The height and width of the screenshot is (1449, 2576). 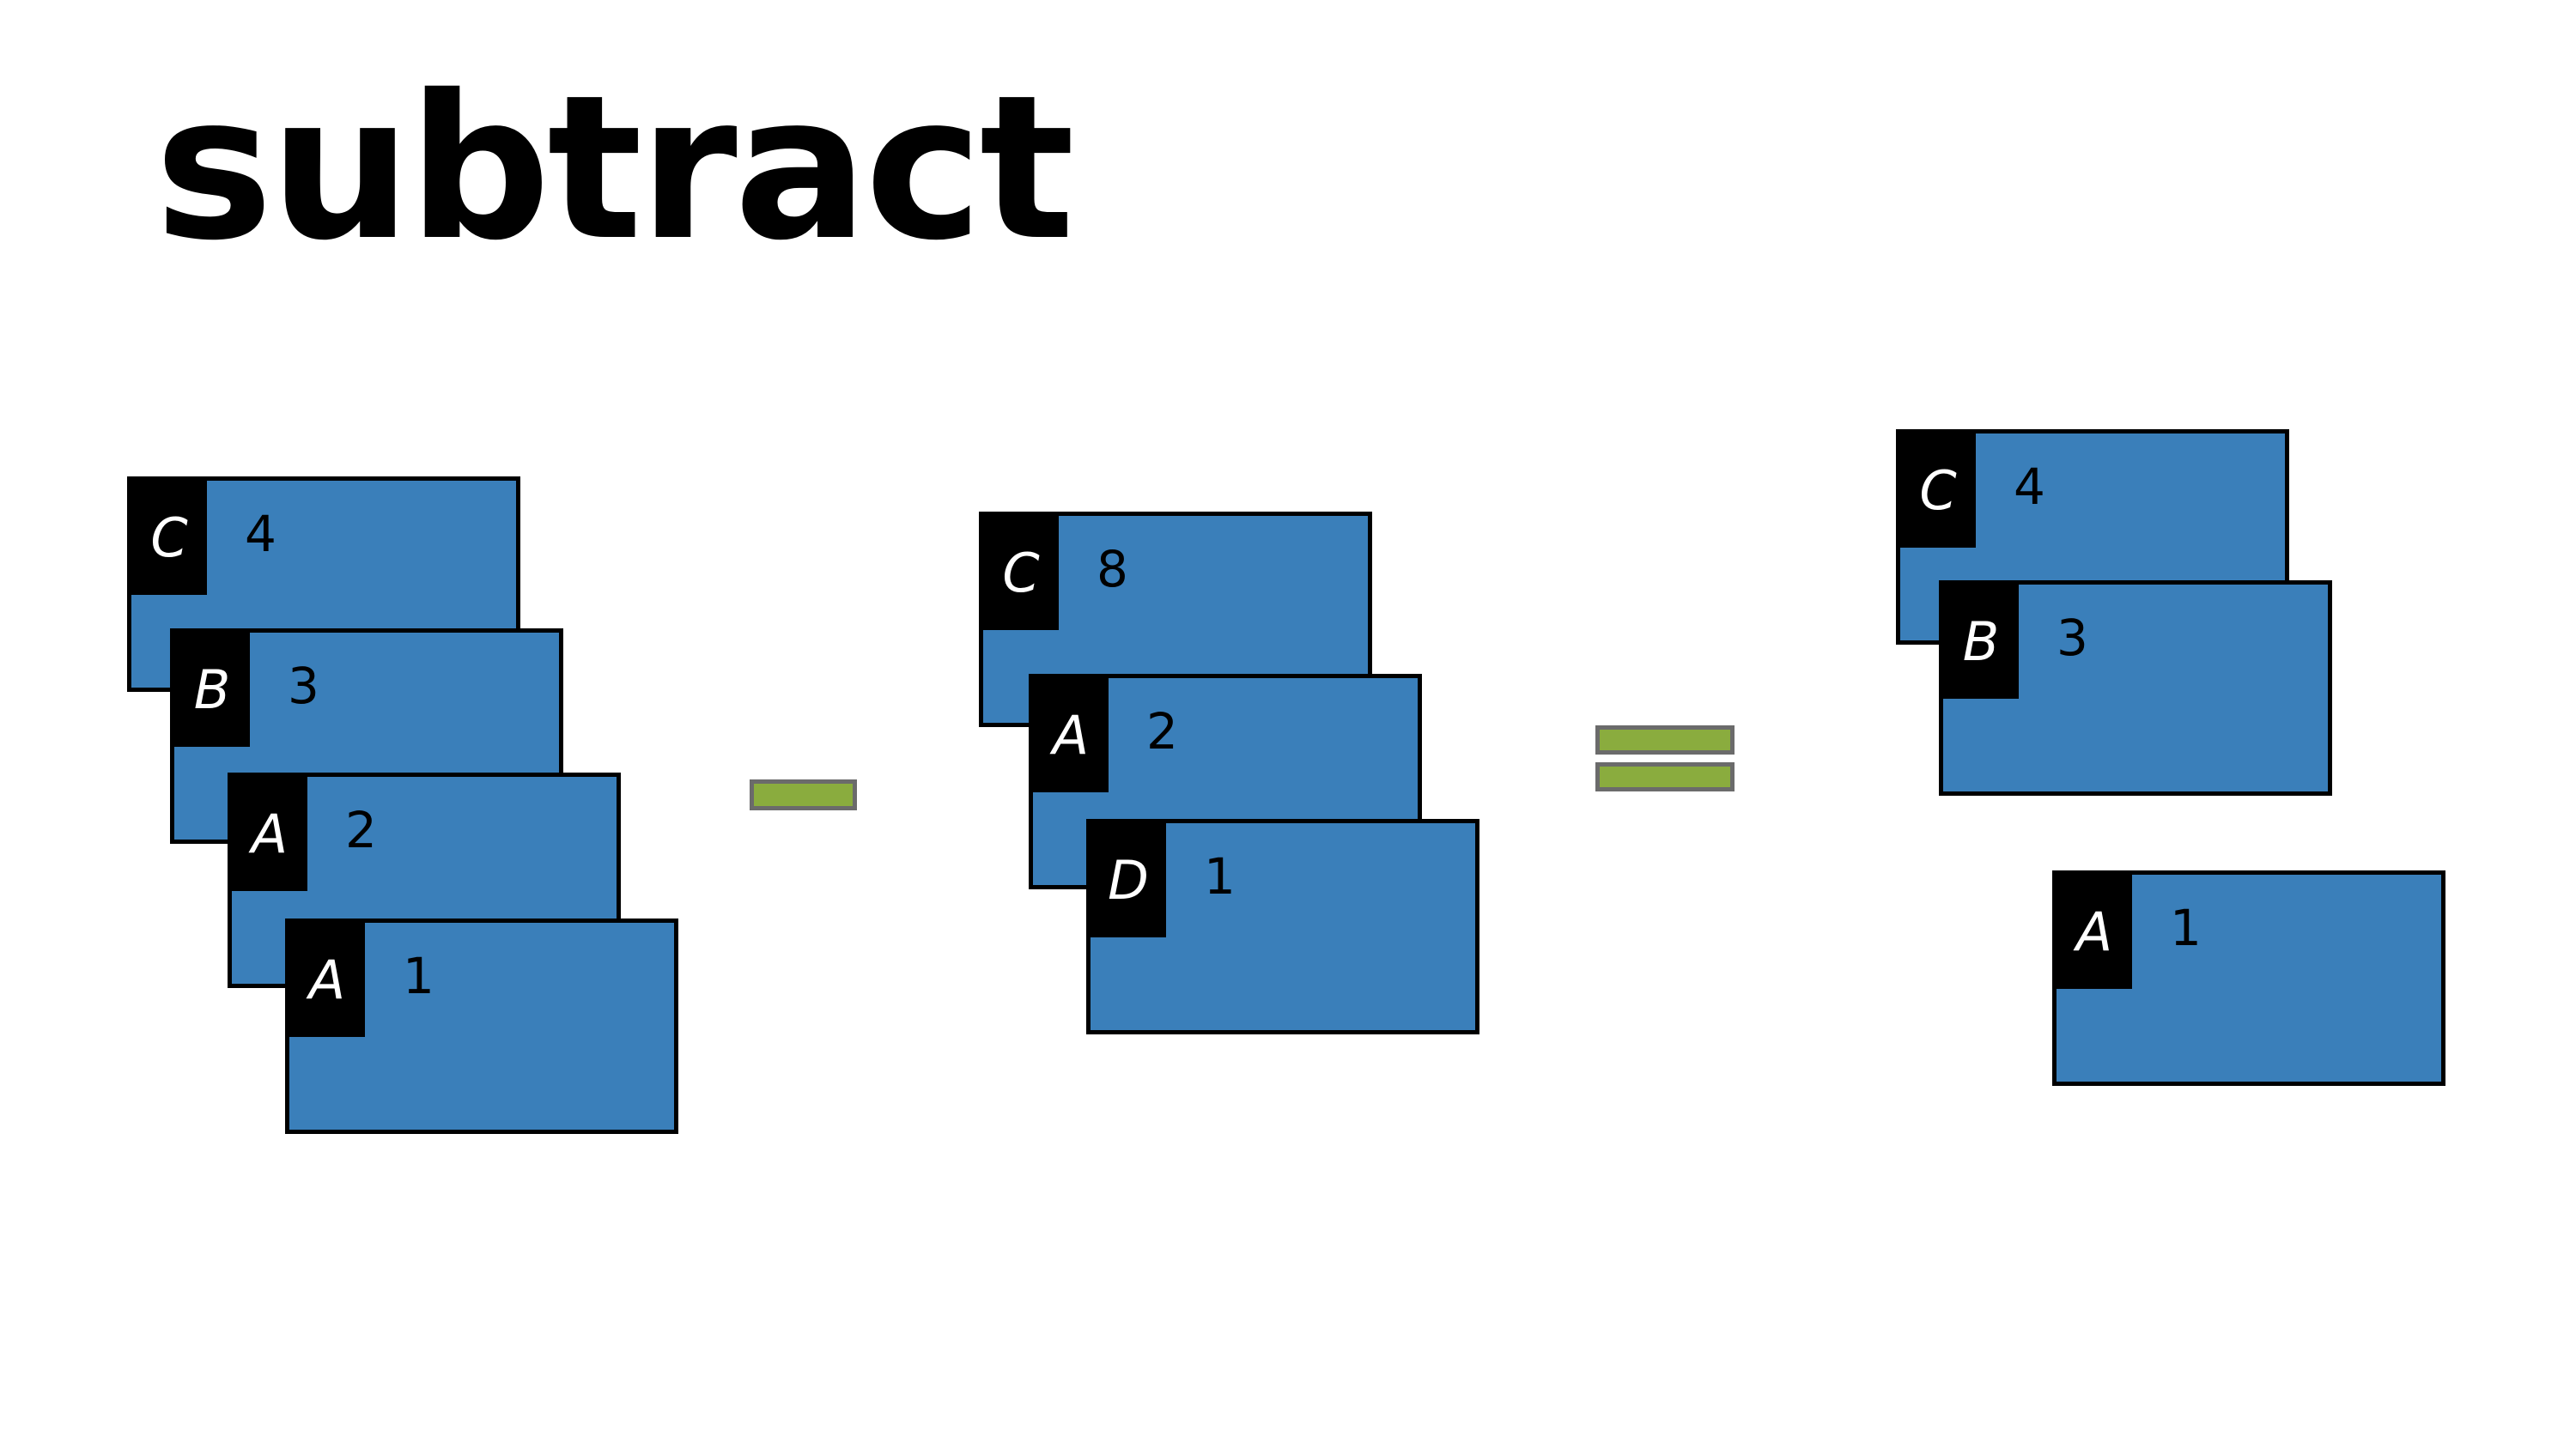 What do you see at coordinates (1665, 776) in the screenshot?
I see `equals-bar-bottom` at bounding box center [1665, 776].